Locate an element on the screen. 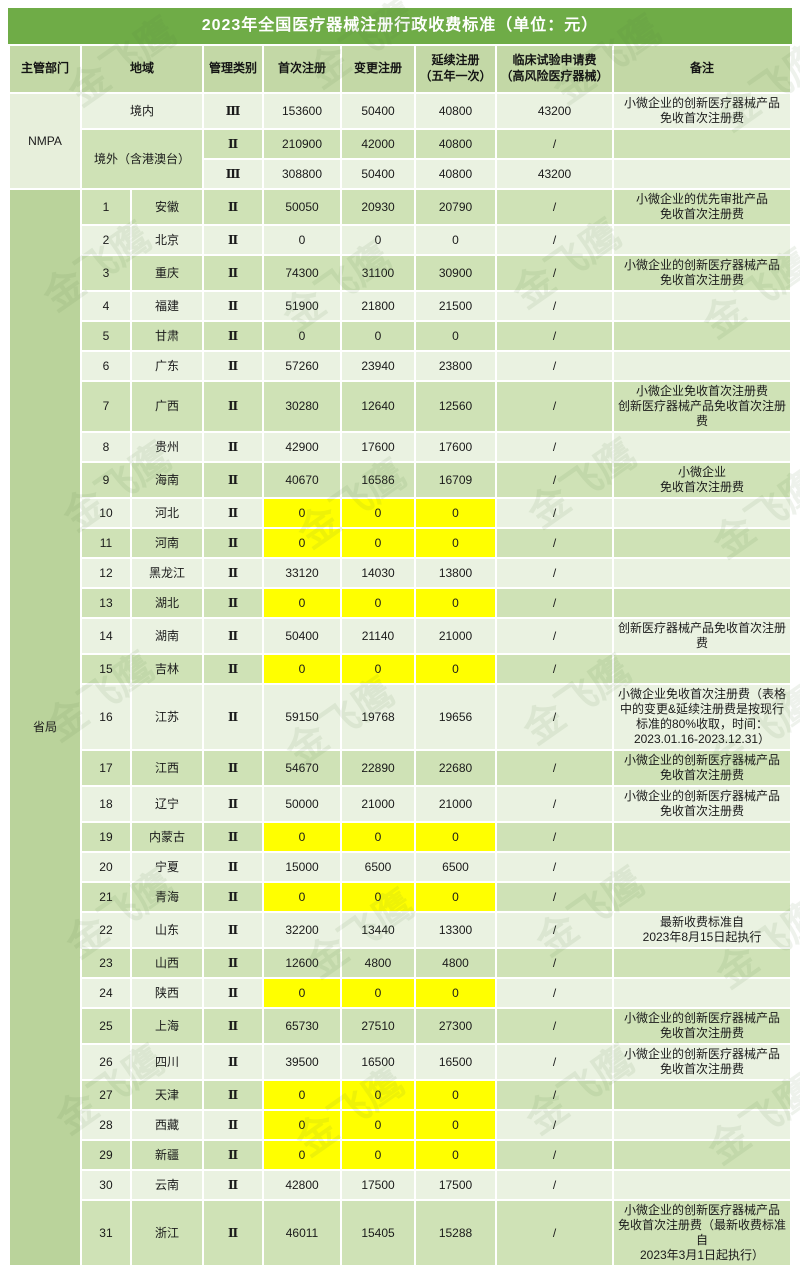  cell-row-number: 28 is located at coordinates (105, 1125).